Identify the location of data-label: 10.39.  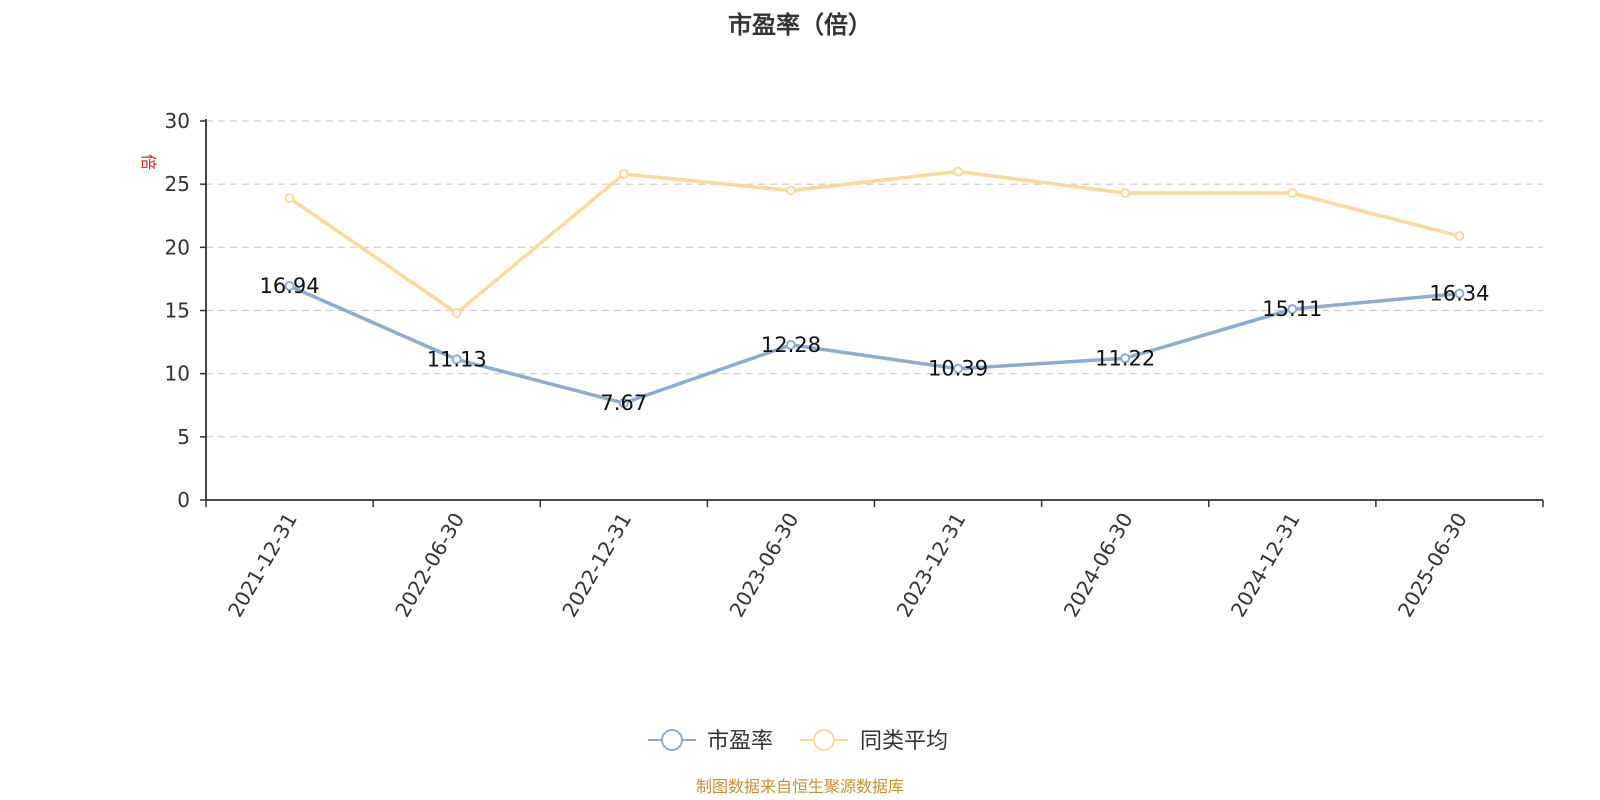
(958, 369).